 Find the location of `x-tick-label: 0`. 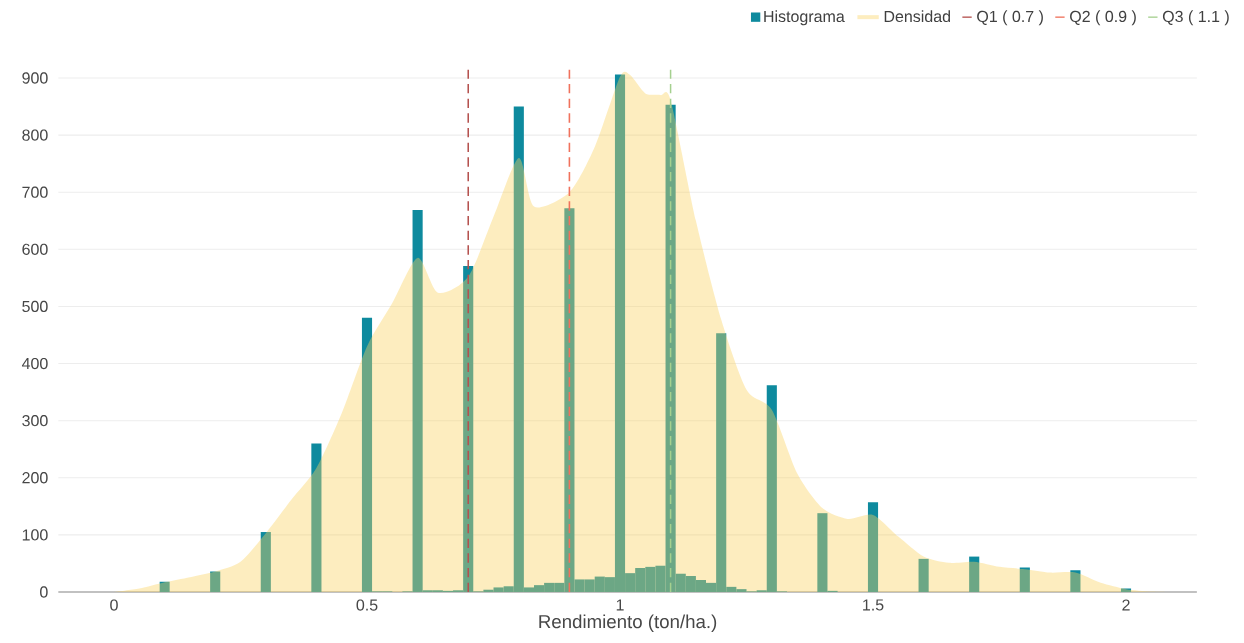

x-tick-label: 0 is located at coordinates (114, 605).